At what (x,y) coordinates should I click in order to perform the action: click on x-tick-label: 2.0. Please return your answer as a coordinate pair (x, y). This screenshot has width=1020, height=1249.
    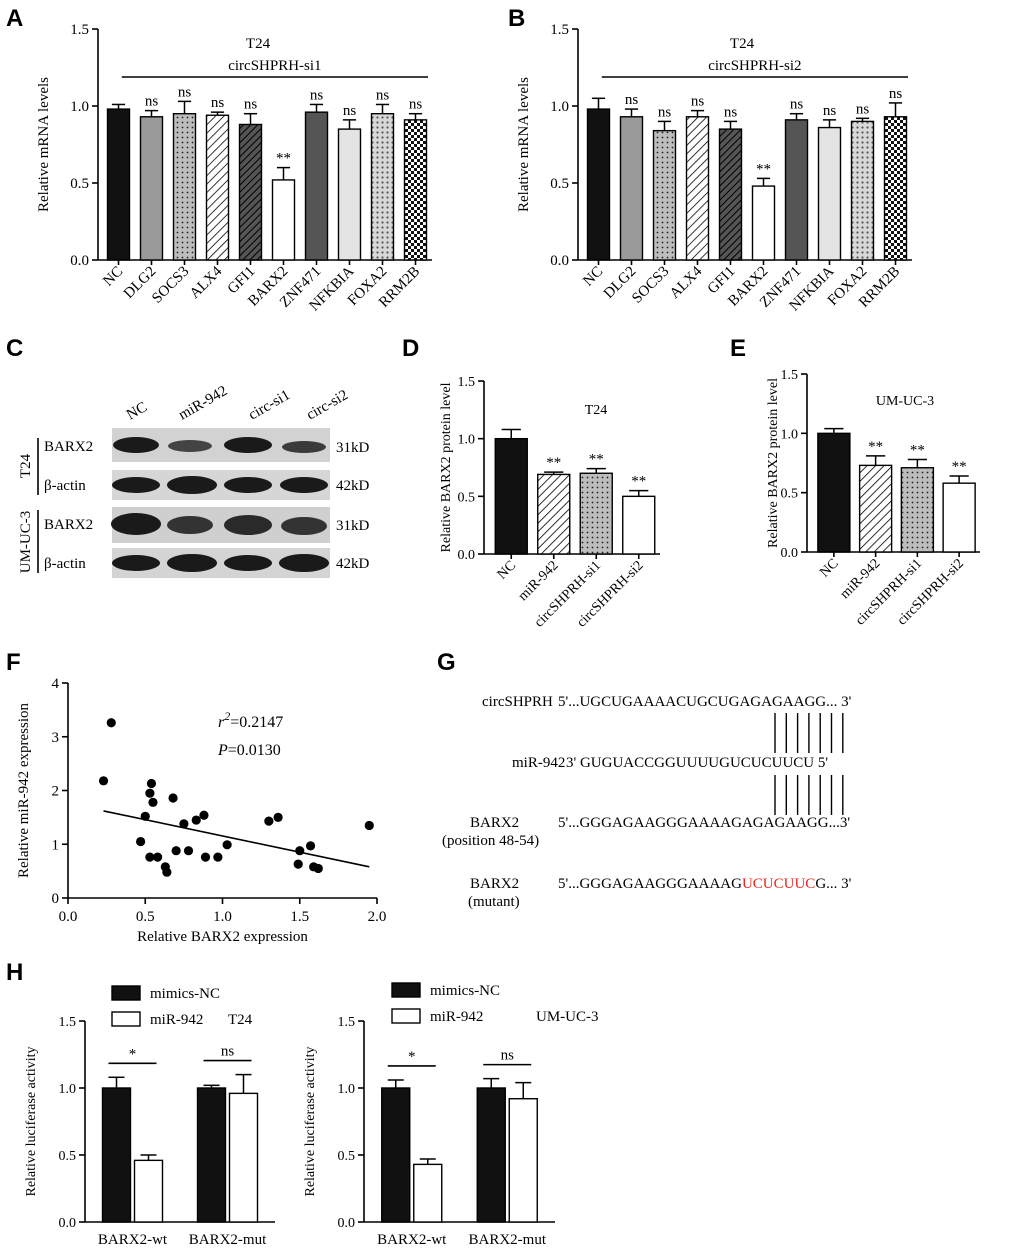
    Looking at the image, I should click on (377, 917).